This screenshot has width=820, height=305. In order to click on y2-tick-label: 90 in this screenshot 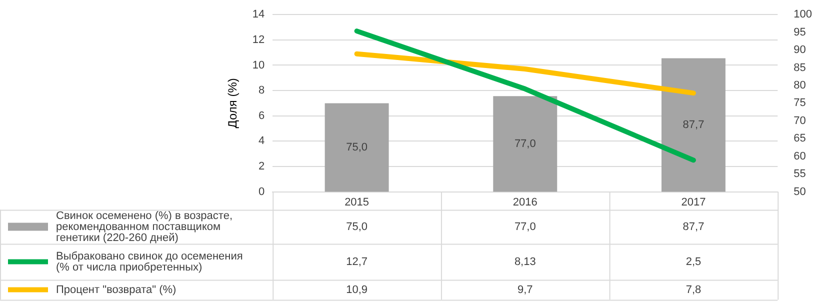, I will do `click(800, 50)`.